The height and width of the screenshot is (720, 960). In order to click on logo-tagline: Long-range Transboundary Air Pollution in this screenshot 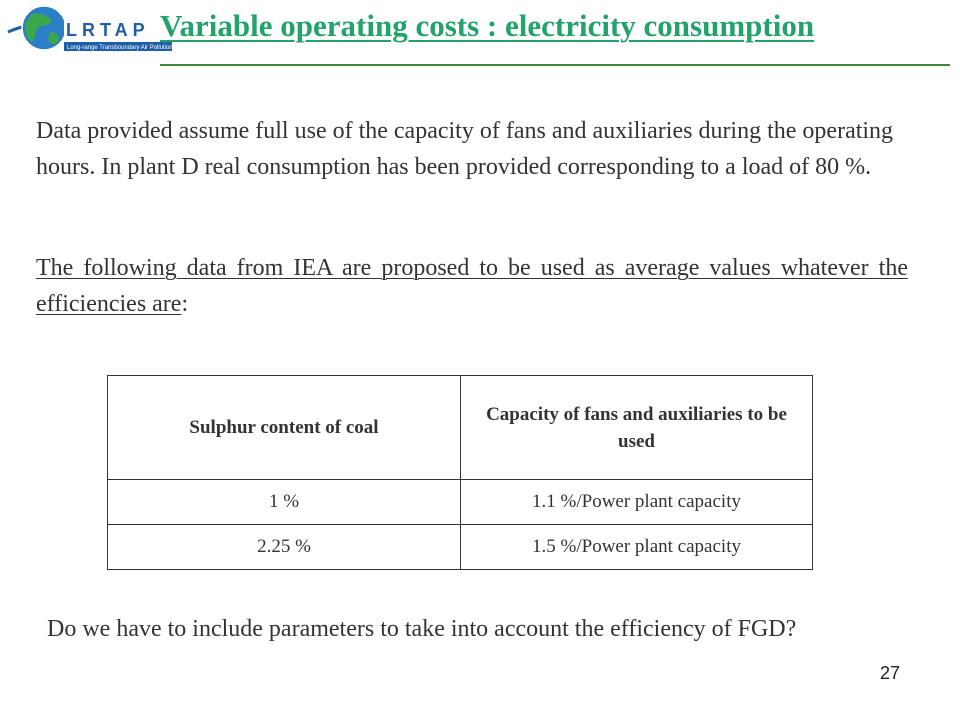, I will do `click(120, 48)`.